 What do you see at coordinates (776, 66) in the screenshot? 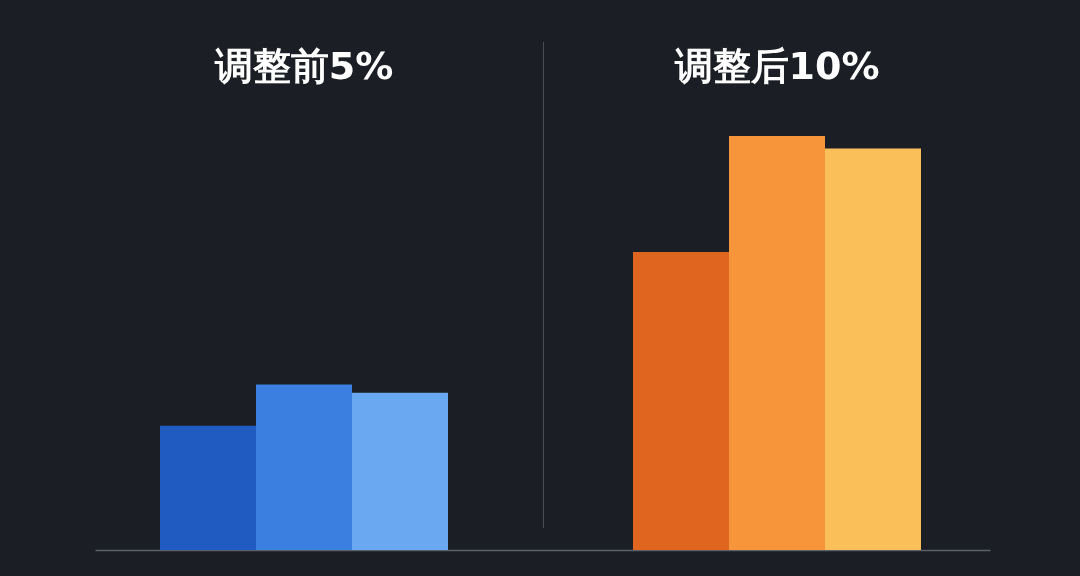
I see `text: 调整后10%` at bounding box center [776, 66].